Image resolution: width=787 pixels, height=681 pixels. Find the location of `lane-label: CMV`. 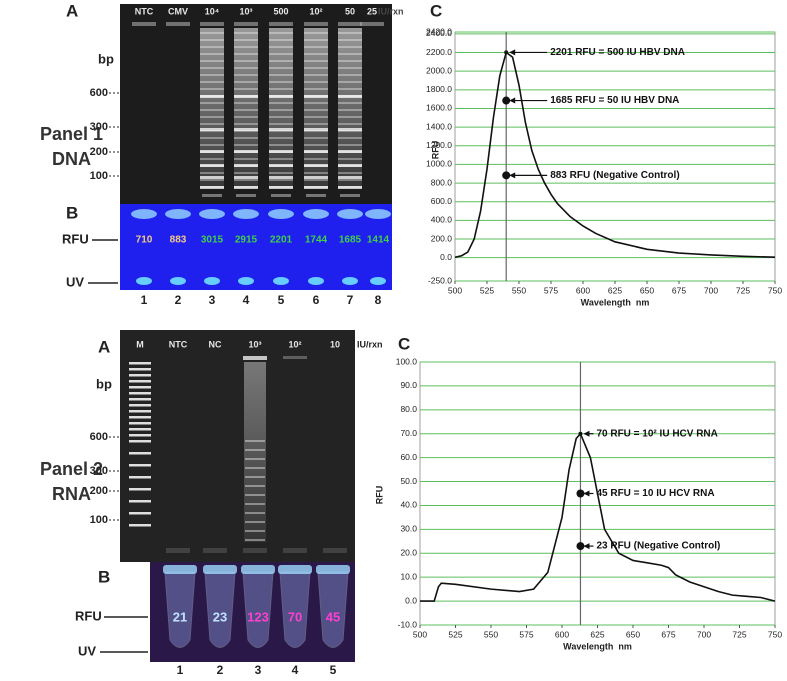

lane-label: CMV is located at coordinates (178, 11).